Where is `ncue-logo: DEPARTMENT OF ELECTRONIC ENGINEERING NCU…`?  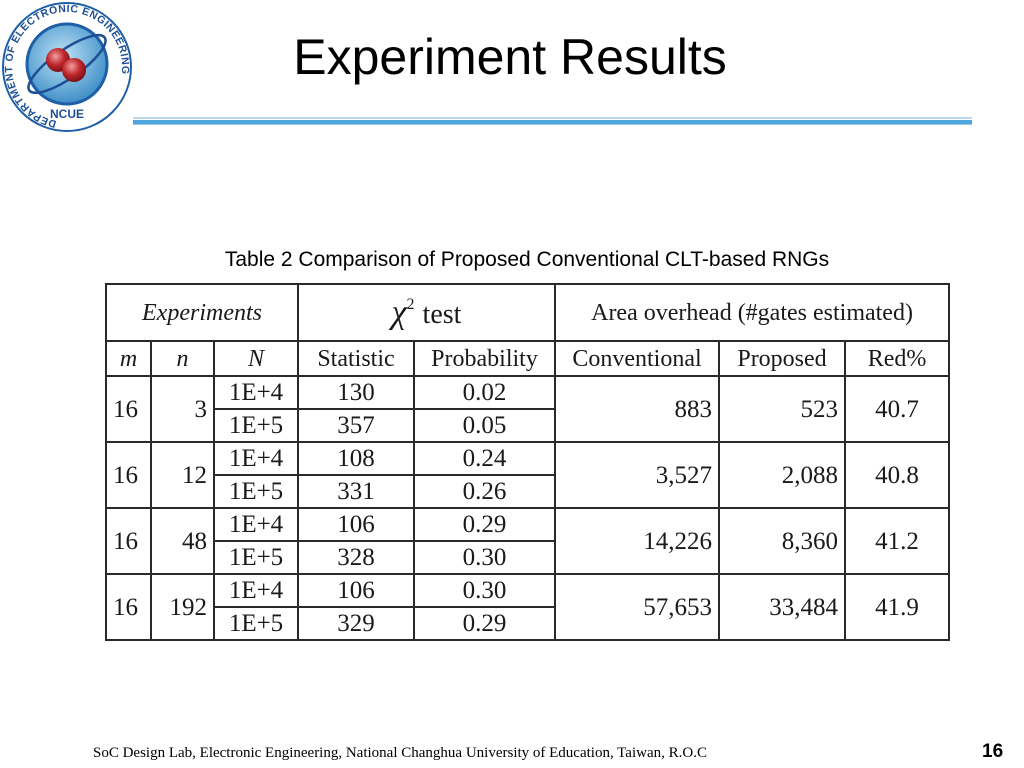 ncue-logo: DEPARTMENT OF ELECTRONIC ENGINEERING NCU… is located at coordinates (67, 67).